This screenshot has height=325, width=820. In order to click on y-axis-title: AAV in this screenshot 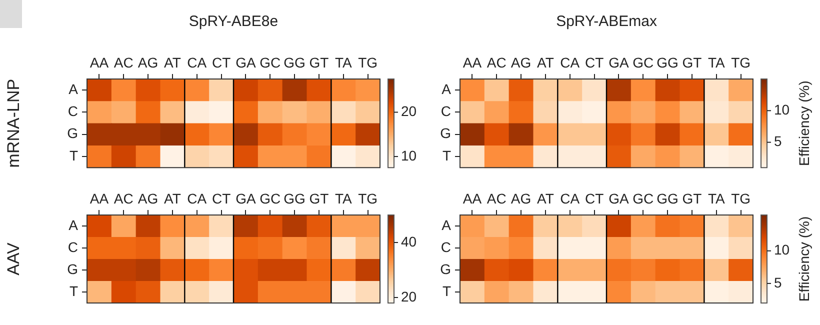, I will do `click(13, 259)`.